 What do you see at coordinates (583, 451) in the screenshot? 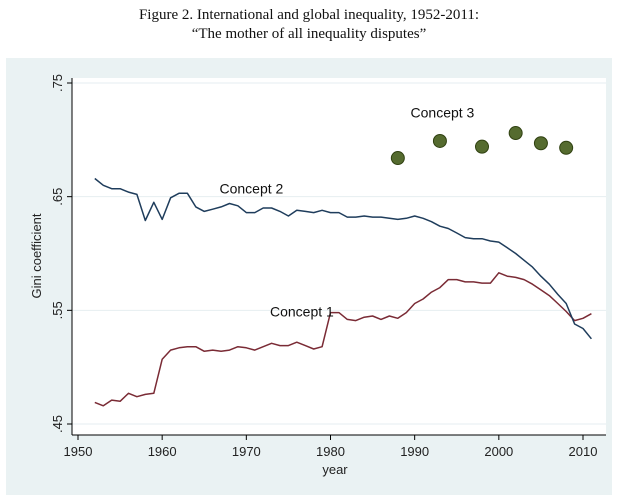
I see `x-tick-label: 2010` at bounding box center [583, 451].